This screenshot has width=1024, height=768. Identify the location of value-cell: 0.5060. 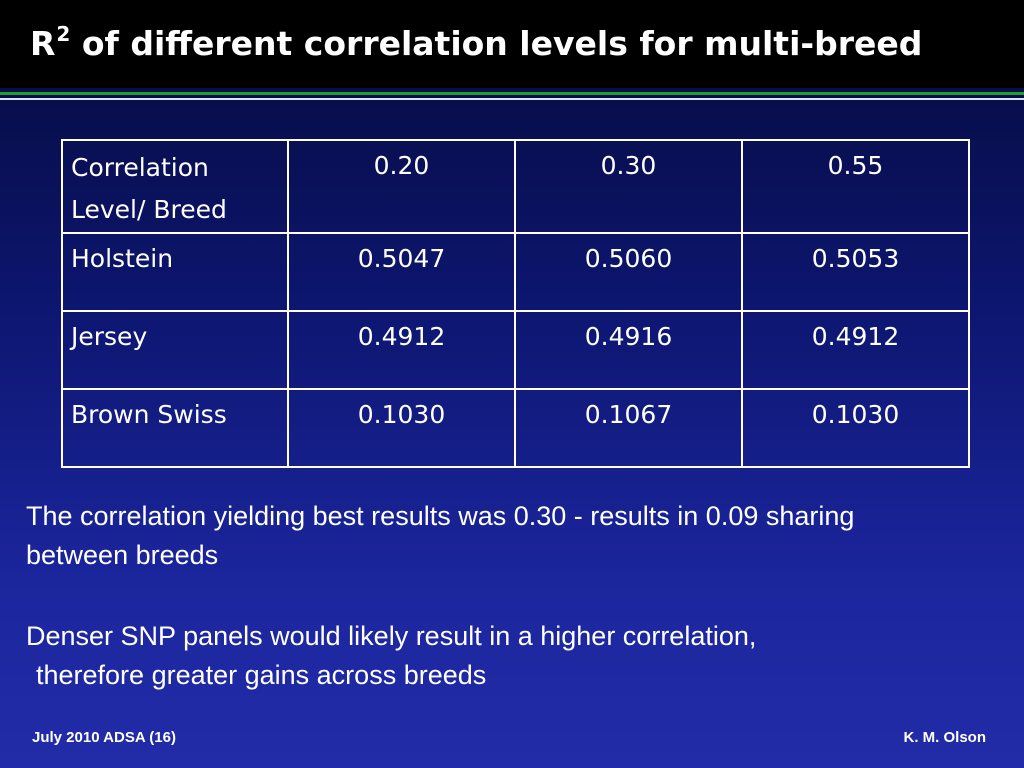
(628, 272).